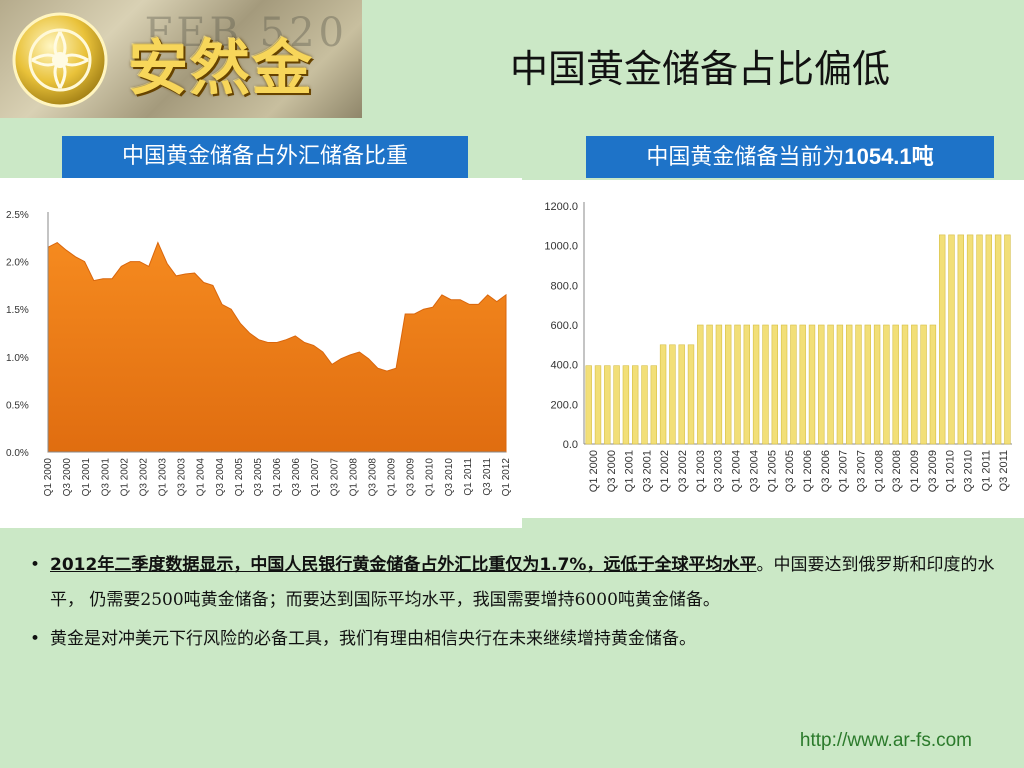 The height and width of the screenshot is (768, 1024). What do you see at coordinates (701, 471) in the screenshot?
I see `x-tick-label: Q1 2003` at bounding box center [701, 471].